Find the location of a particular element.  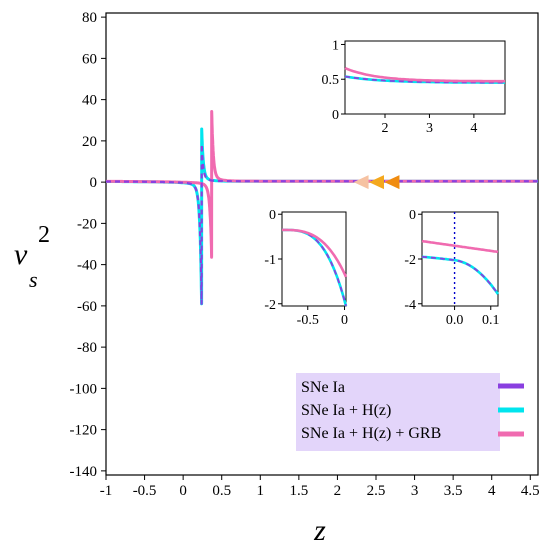

legend: SNe Ia SNe Ia + H(z) SNe Ia + H(z) + GRB is located at coordinates (410, 412).